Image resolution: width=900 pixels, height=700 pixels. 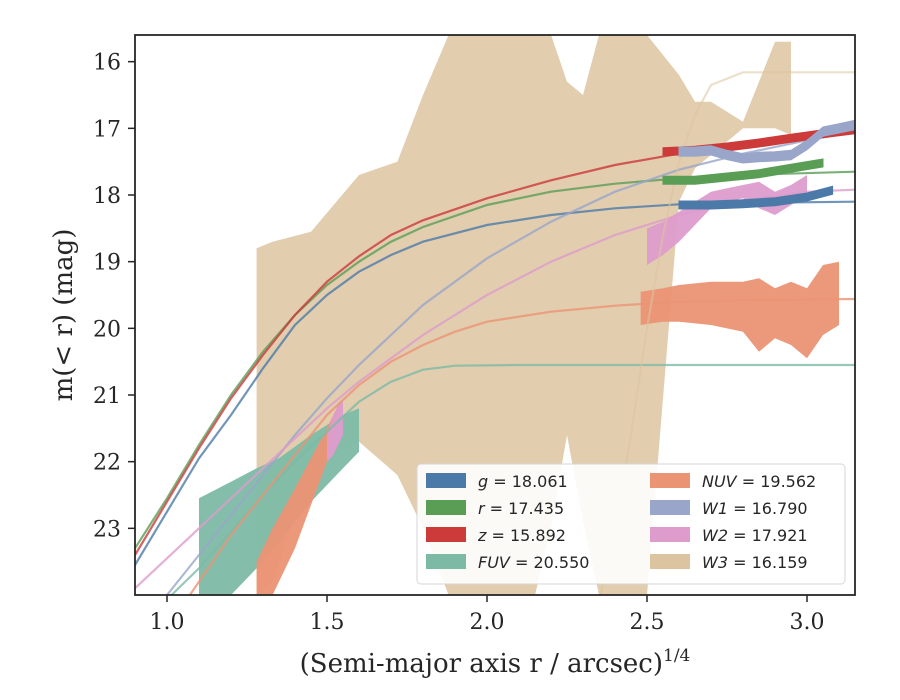 I want to click on y-tick-label: 22, so click(x=107, y=463).